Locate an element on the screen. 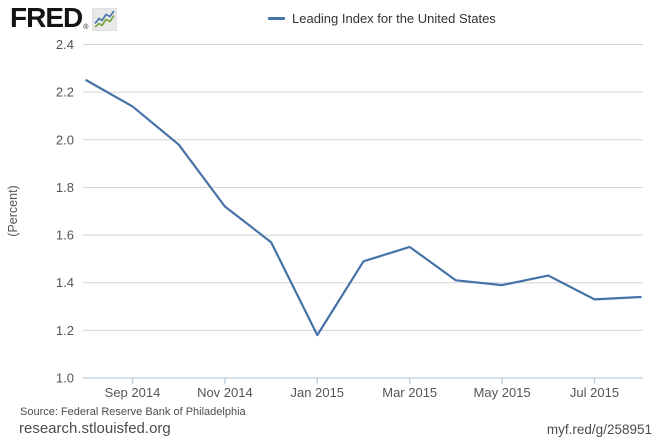 The height and width of the screenshot is (445, 670). research-site-link: research.stlouisfed.org is located at coordinates (95, 428).